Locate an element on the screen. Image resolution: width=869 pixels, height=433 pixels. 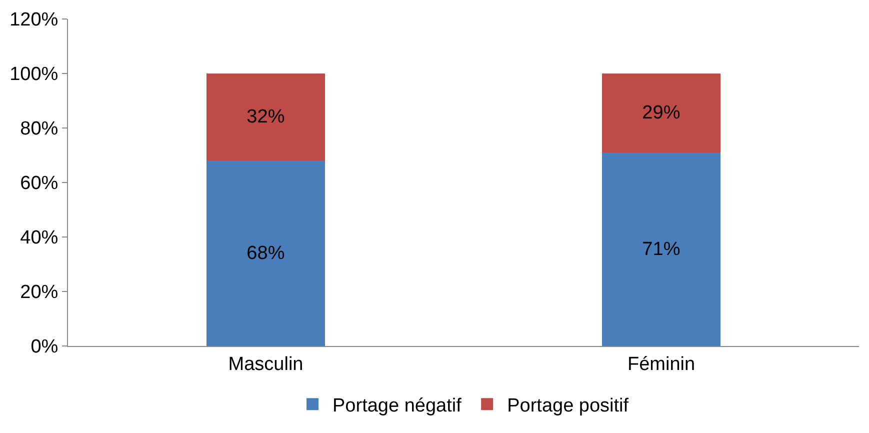
y-tick-label: 20% is located at coordinates (39, 293).